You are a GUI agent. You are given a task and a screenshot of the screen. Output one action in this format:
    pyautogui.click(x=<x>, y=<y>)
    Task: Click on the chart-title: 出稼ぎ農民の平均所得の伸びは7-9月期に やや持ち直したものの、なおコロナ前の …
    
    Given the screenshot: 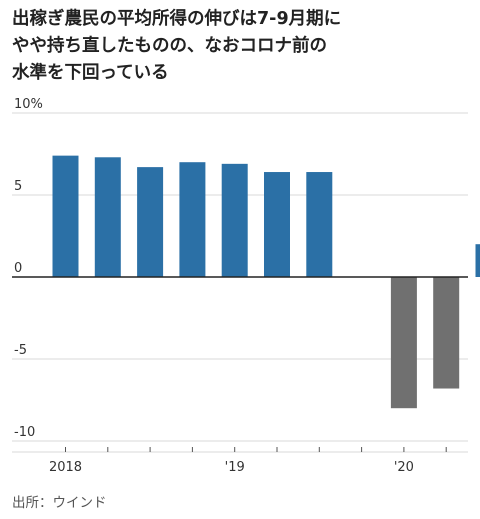 What is the action you would take?
    pyautogui.click(x=242, y=46)
    